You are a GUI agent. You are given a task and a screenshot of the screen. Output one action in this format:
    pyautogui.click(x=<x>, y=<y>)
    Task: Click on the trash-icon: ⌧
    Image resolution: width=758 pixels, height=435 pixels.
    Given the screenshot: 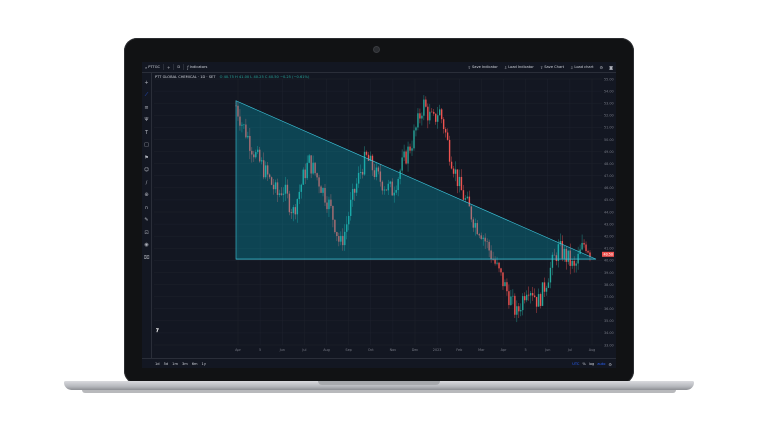 What is the action you would take?
    pyautogui.click(x=146, y=257)
    